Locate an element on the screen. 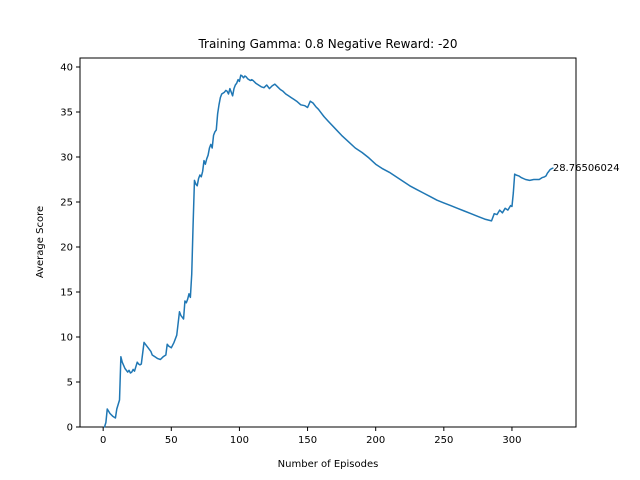 This screenshot has height=480, width=640. y-tick-label-3: 15 is located at coordinates (66, 293).